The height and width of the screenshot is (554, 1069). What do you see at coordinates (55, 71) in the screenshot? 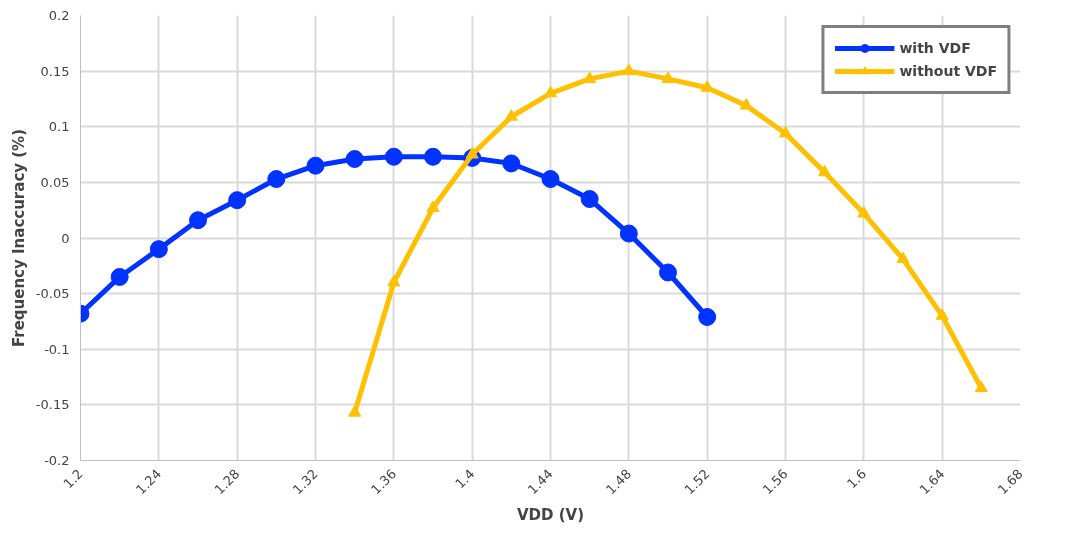
I see `y-tick-label: 0.15` at bounding box center [55, 71].